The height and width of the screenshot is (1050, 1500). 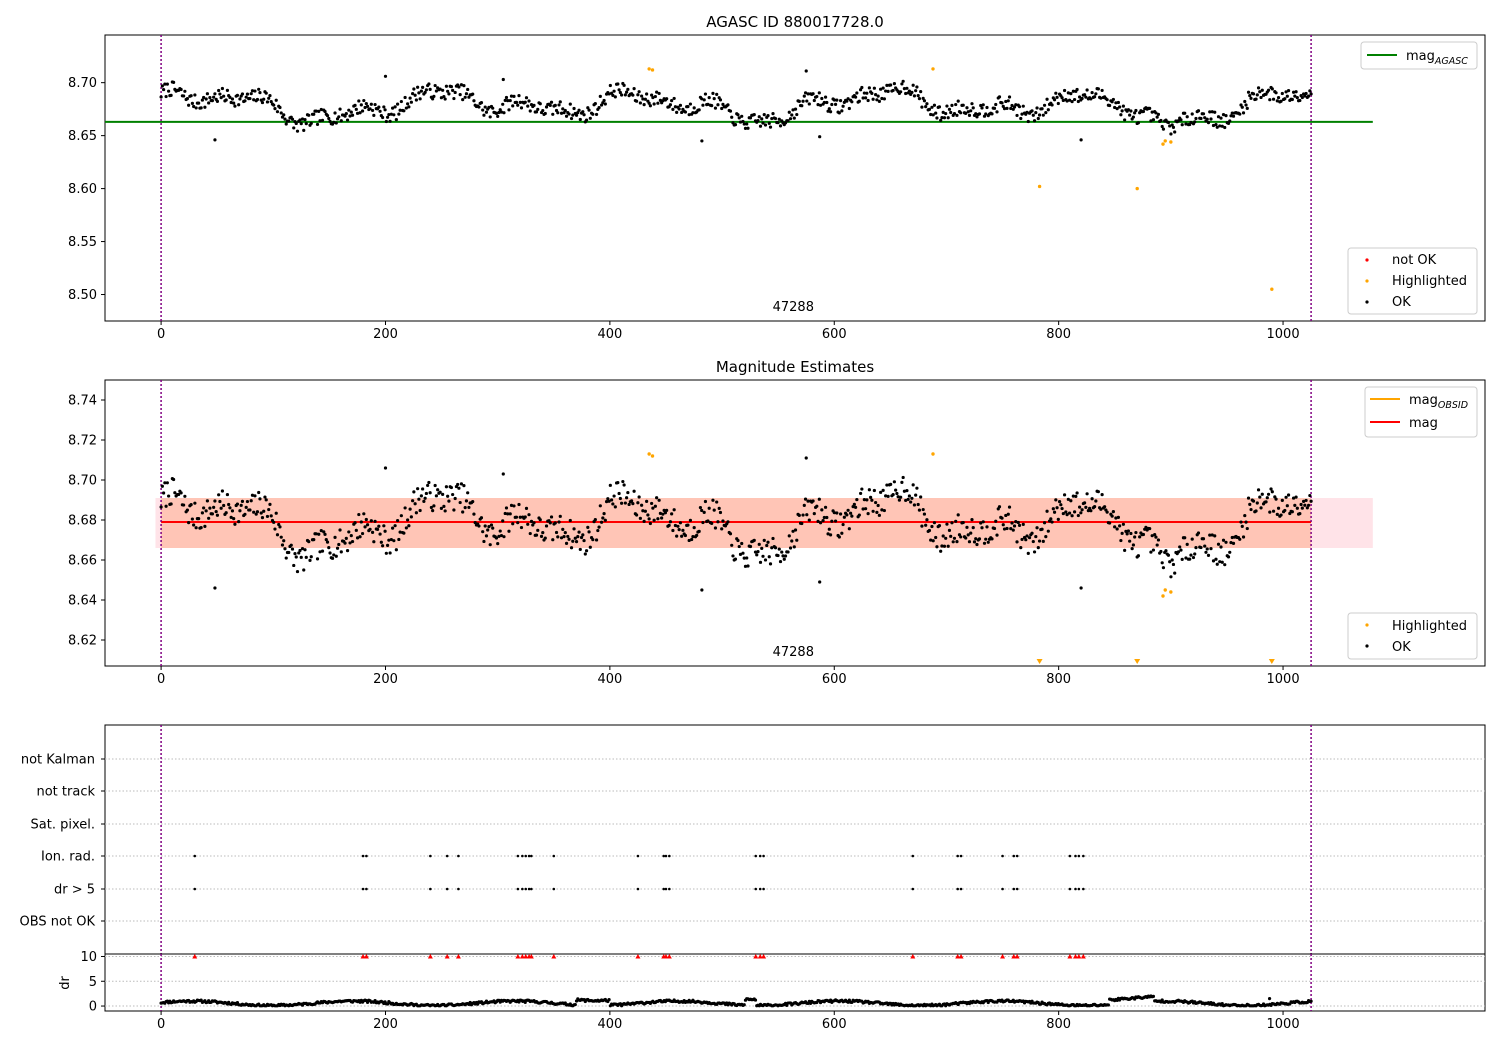 What do you see at coordinates (1437, 58) in the screenshot?
I see `legend-mag-agasc-label: magAGASC` at bounding box center [1437, 58].